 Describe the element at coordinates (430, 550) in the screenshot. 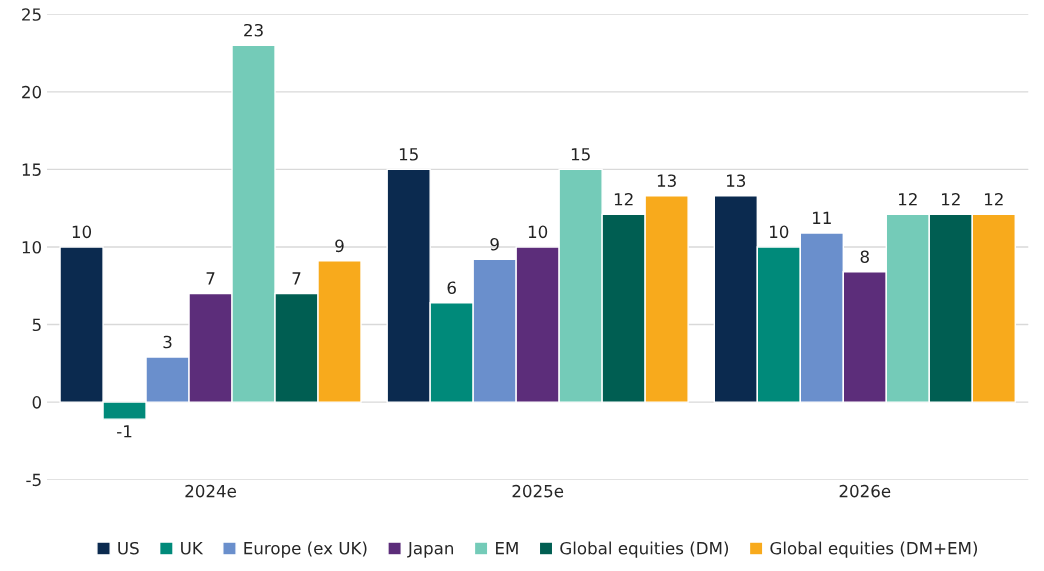

I see `legend-label: Japan` at that location.